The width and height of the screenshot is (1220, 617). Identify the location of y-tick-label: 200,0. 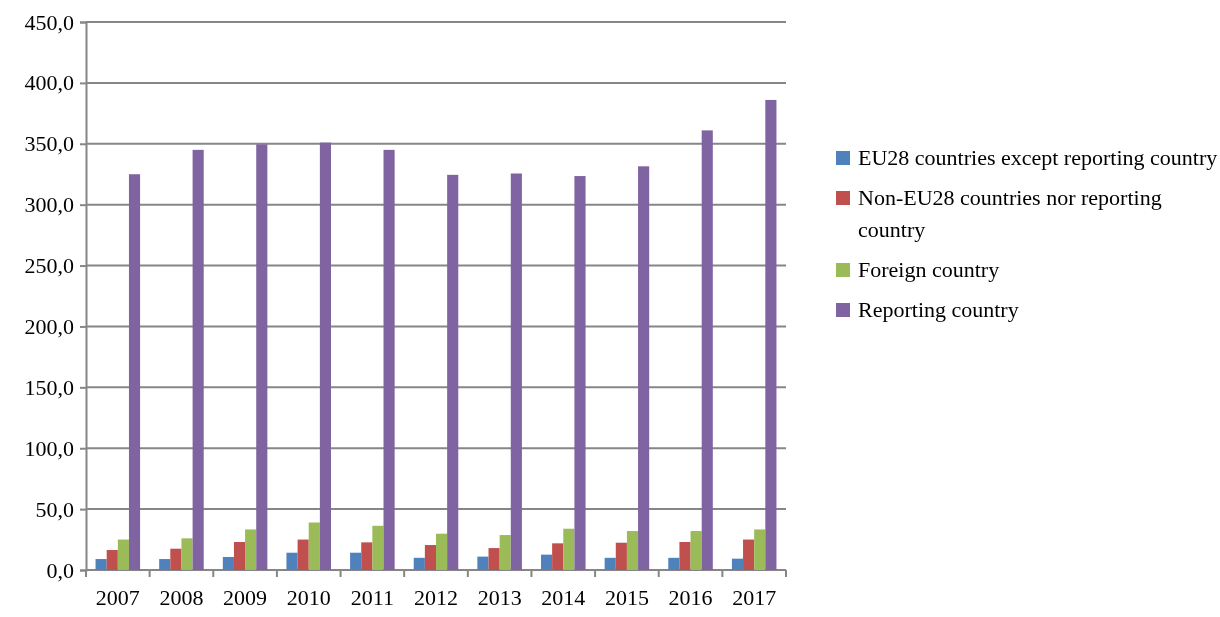
(49, 326).